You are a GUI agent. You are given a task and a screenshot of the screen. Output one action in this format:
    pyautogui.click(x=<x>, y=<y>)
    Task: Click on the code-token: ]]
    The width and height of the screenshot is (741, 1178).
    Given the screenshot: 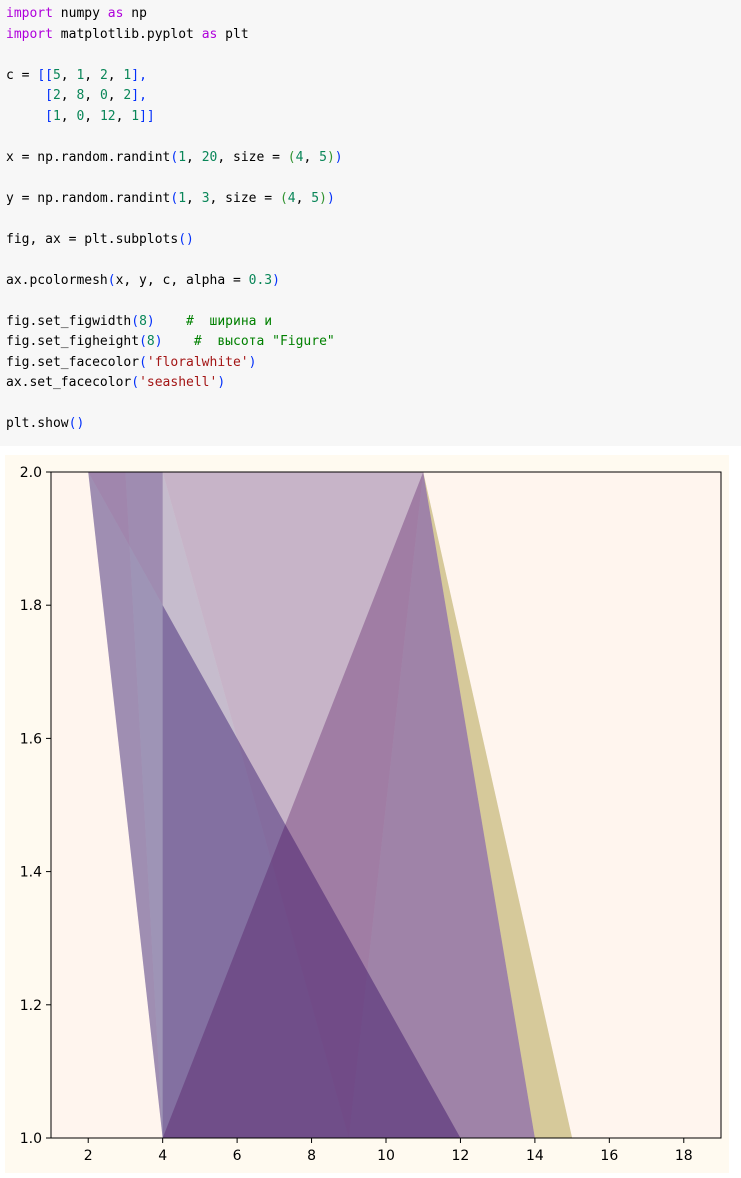 What is the action you would take?
    pyautogui.click(x=147, y=116)
    